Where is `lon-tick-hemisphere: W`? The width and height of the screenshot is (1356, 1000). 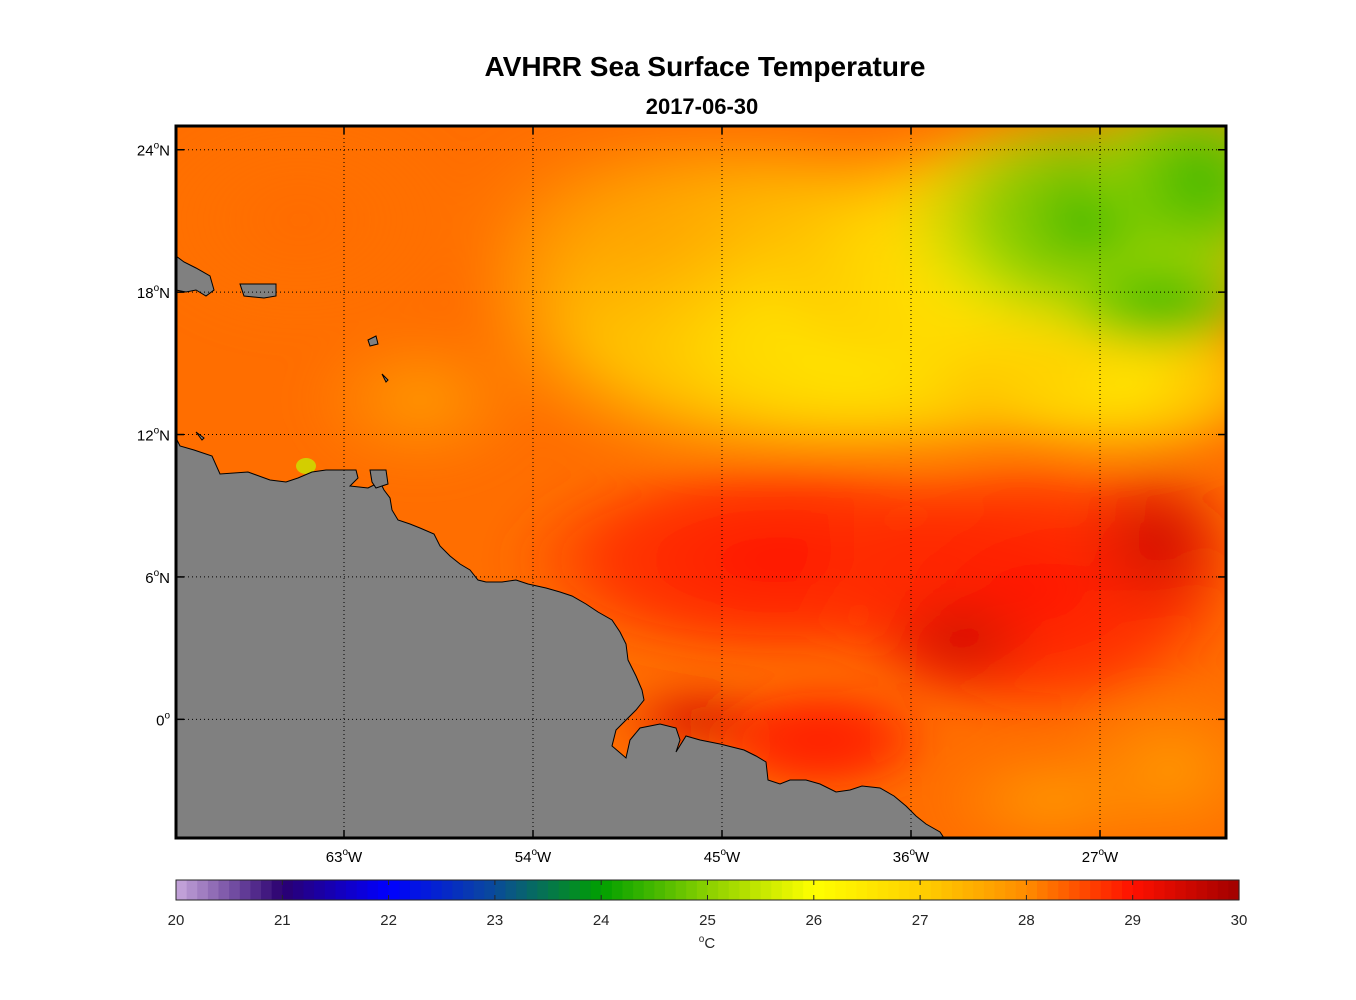 lon-tick-hemisphere: W is located at coordinates (922, 857).